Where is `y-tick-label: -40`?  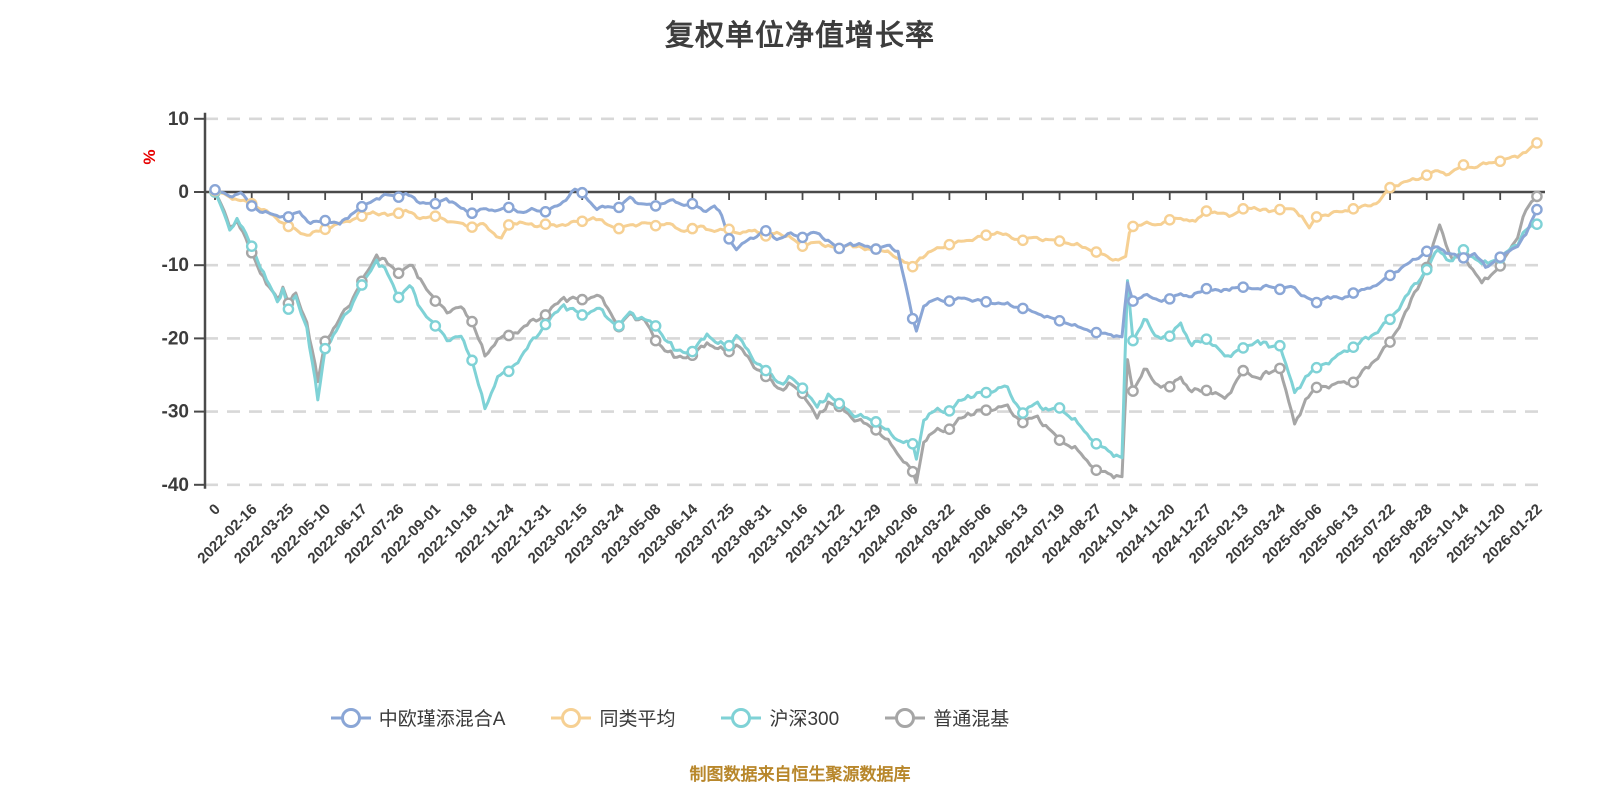 y-tick-label: -40 is located at coordinates (175, 485).